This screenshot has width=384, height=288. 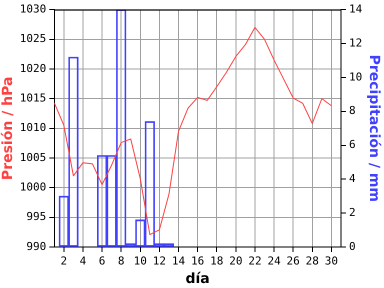 I want to click on y2-tick-label: 4, so click(x=352, y=179).